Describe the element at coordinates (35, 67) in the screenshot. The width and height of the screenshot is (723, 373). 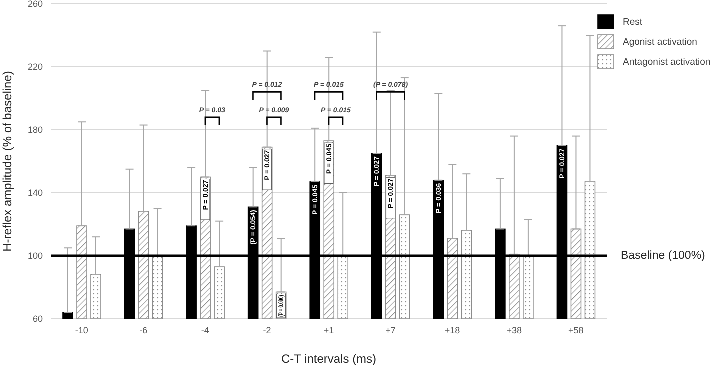
I see `y-tick-label: 220` at that location.